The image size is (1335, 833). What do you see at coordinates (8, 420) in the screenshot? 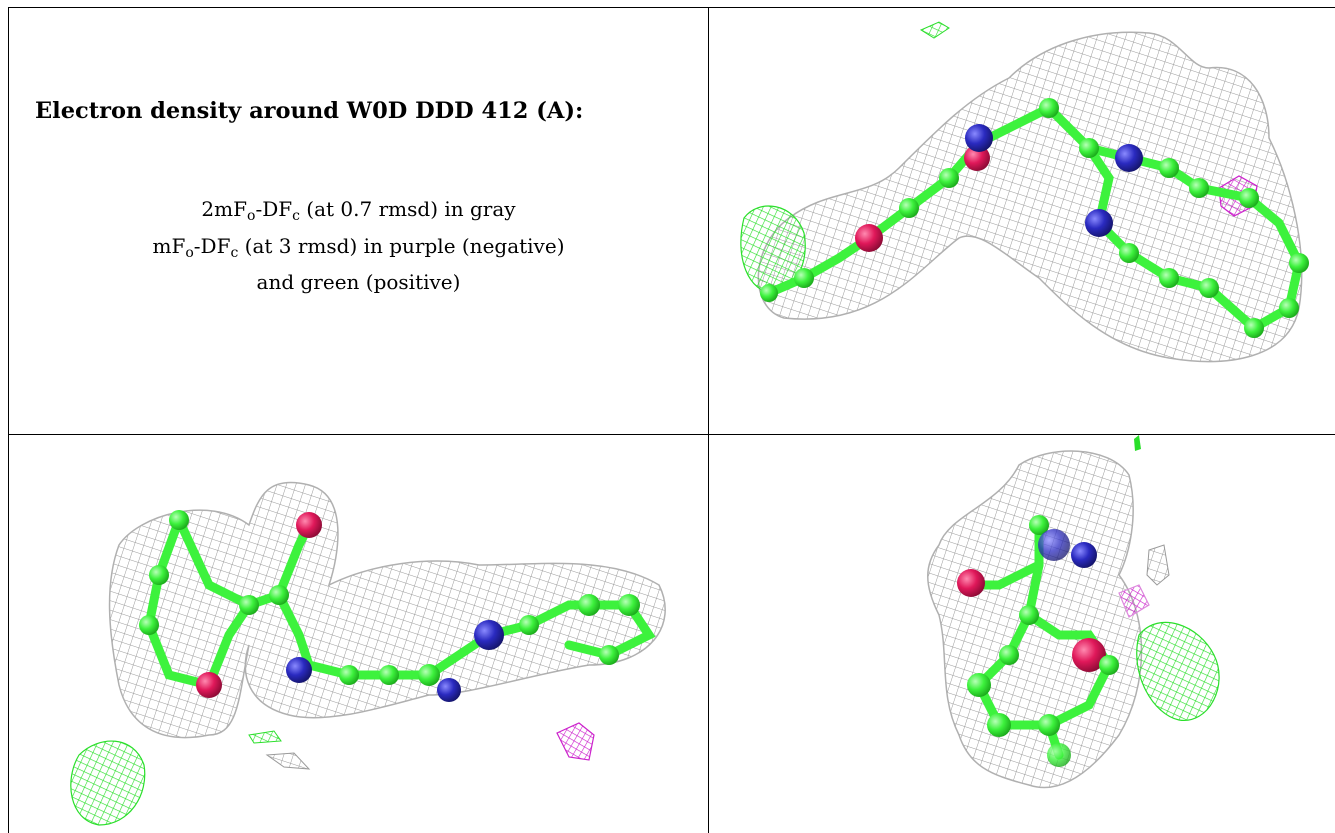
I see `table-border-left` at bounding box center [8, 420].